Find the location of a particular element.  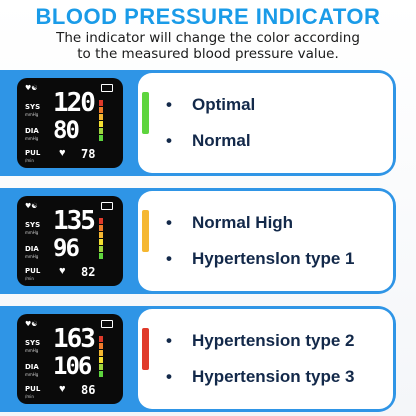

subtitle-line-2: to the measured blood pressure value. is located at coordinates (208, 54).